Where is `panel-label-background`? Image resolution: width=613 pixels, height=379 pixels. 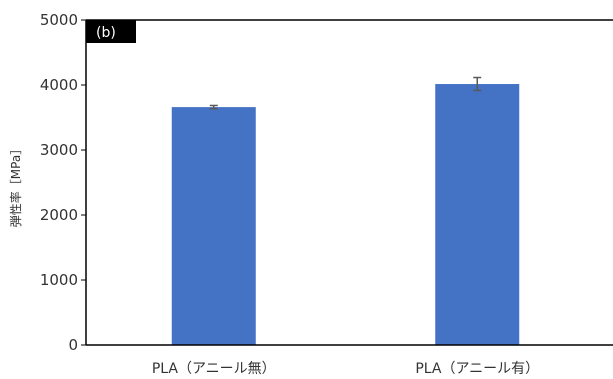 panel-label-background is located at coordinates (111, 31).